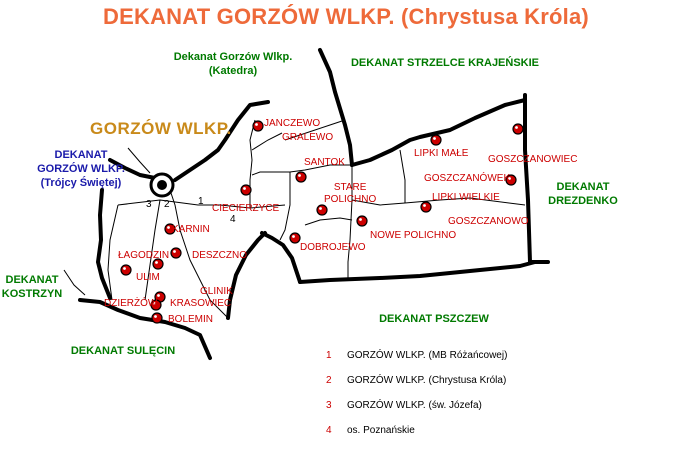  Describe the element at coordinates (308, 137) in the screenshot. I see `place-gralewo: GRALEWO` at that location.